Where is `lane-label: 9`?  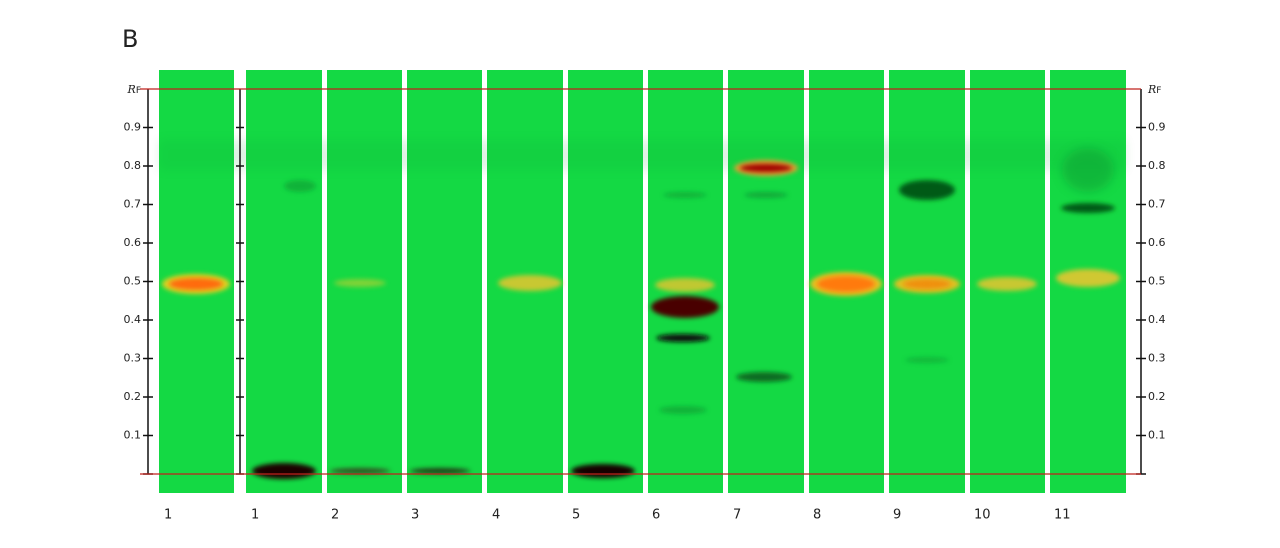
lane-label: 9 is located at coordinates (897, 515).